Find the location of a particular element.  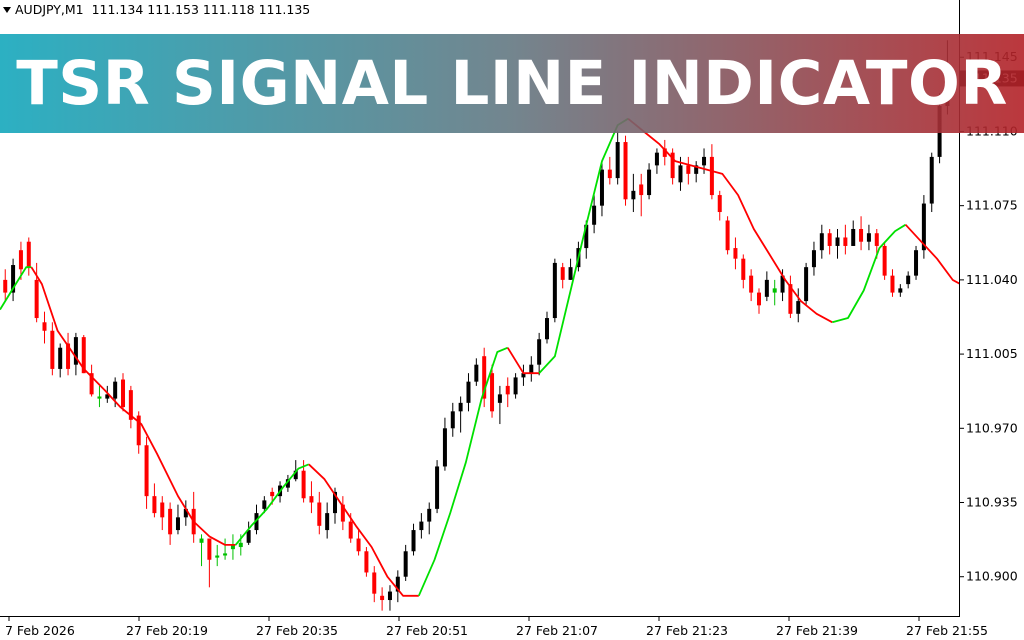

banner-title: TSR SIGNAL LINE INDICATOR is located at coordinates (512, 83).